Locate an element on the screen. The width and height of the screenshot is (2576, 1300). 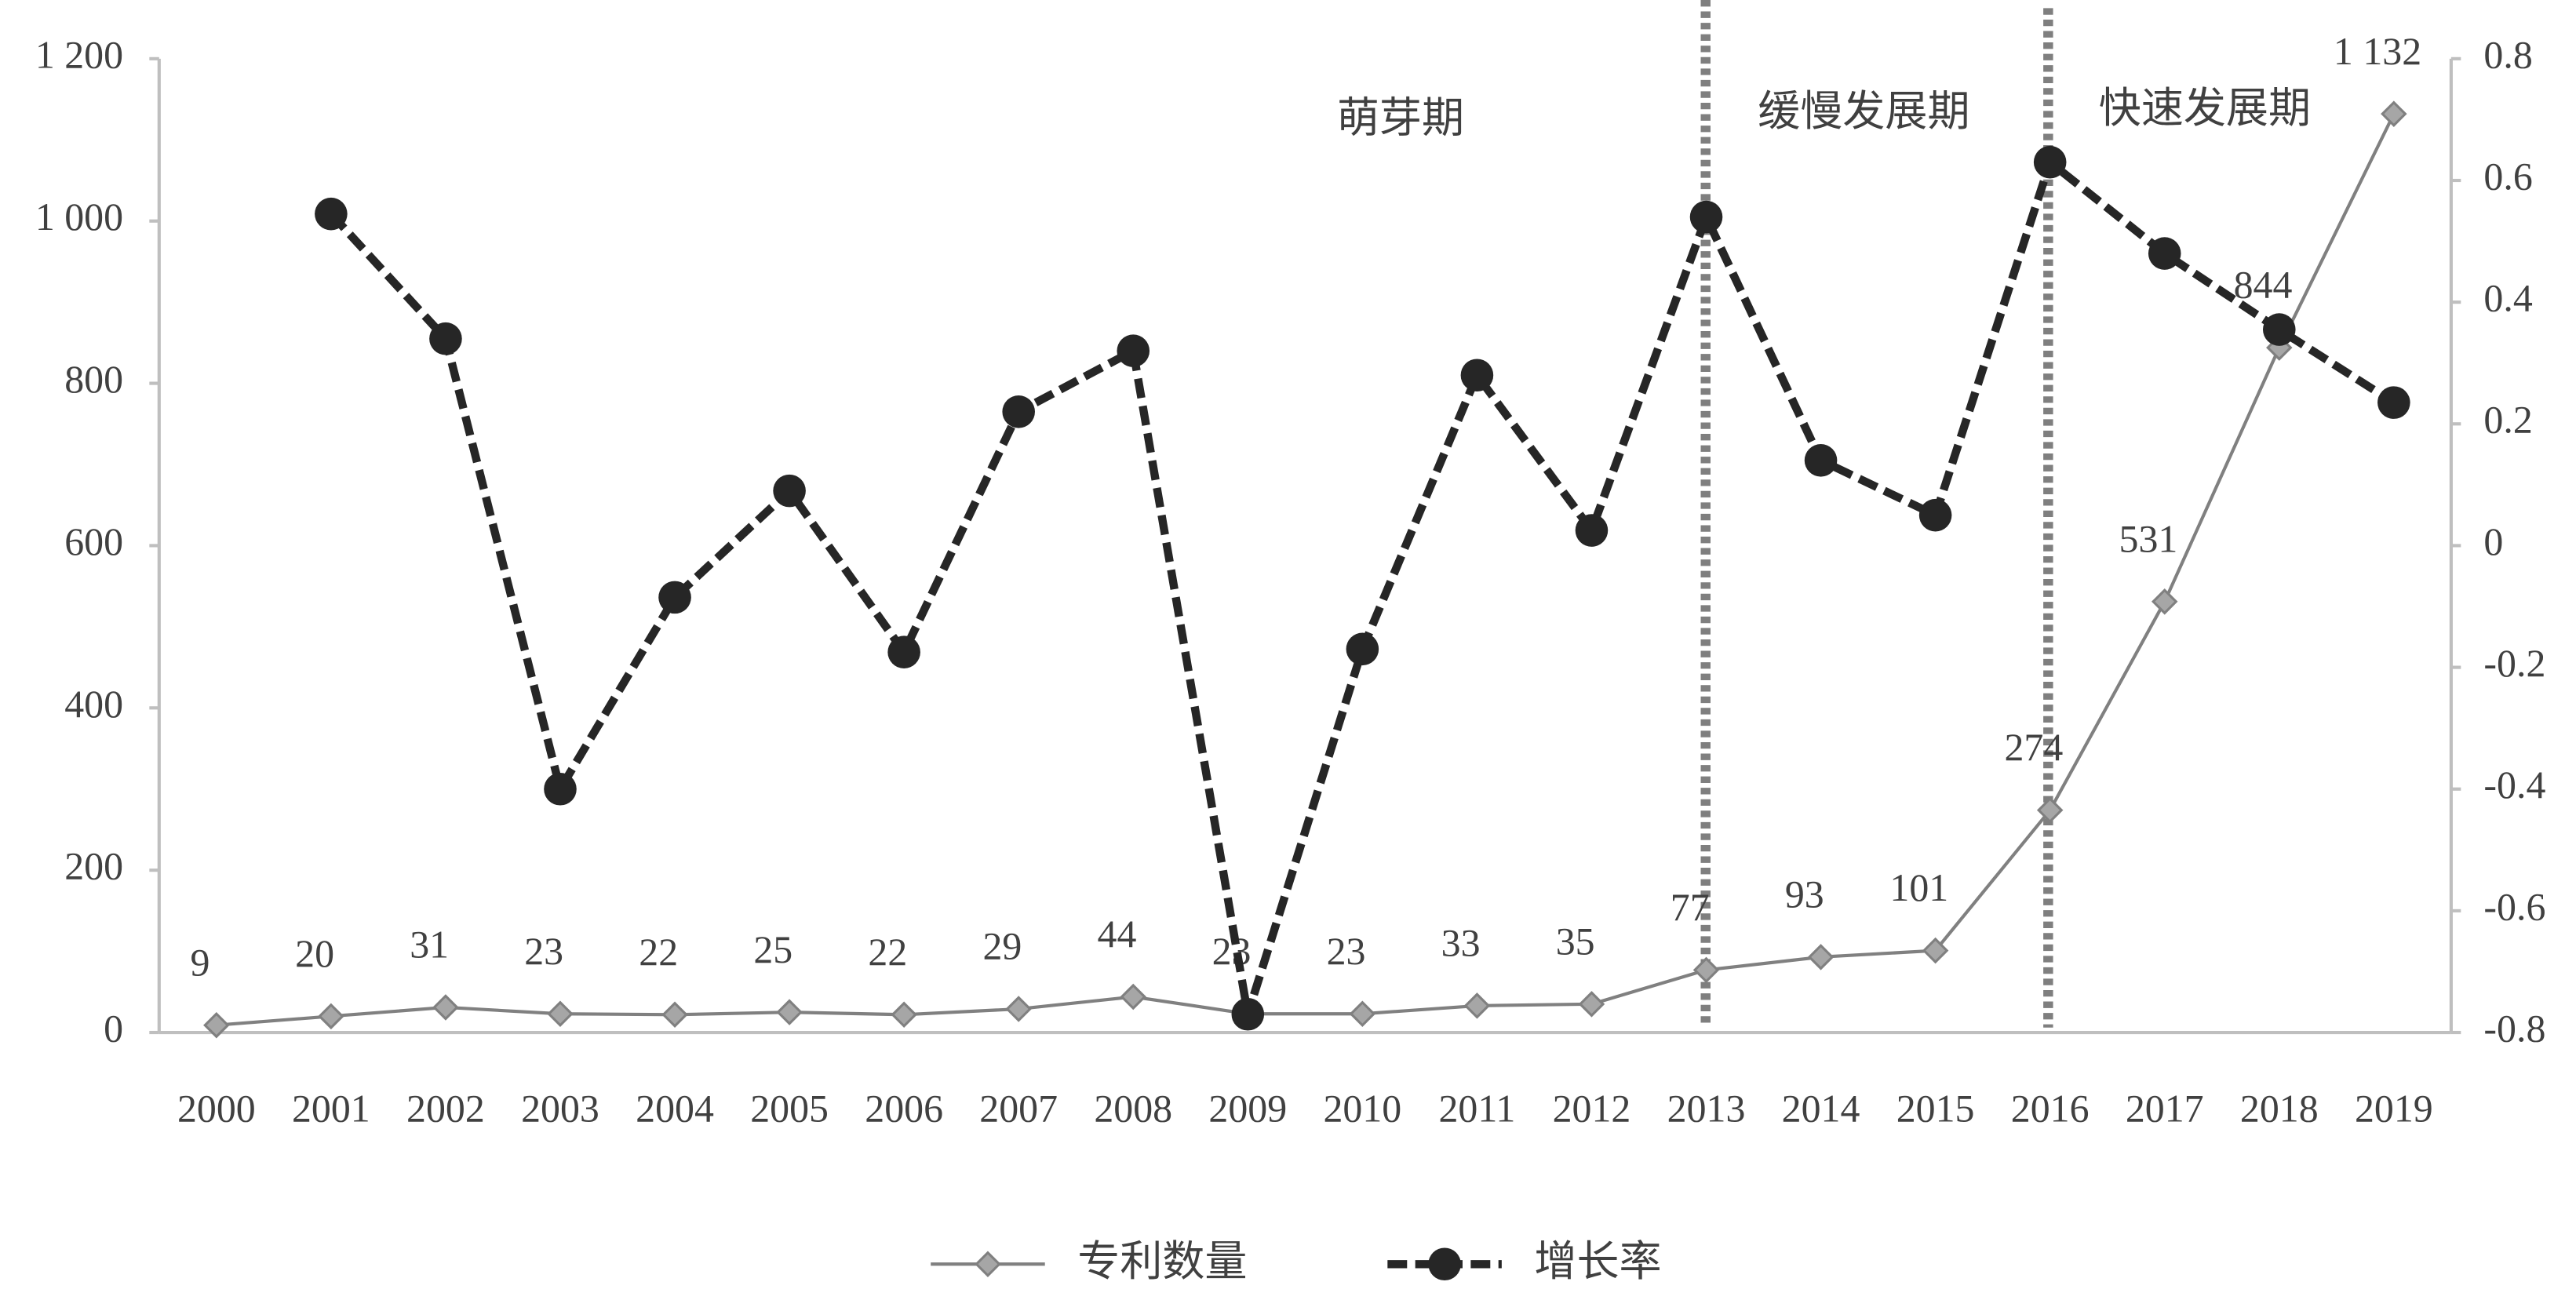
data-label: 20 is located at coordinates (314, 954).